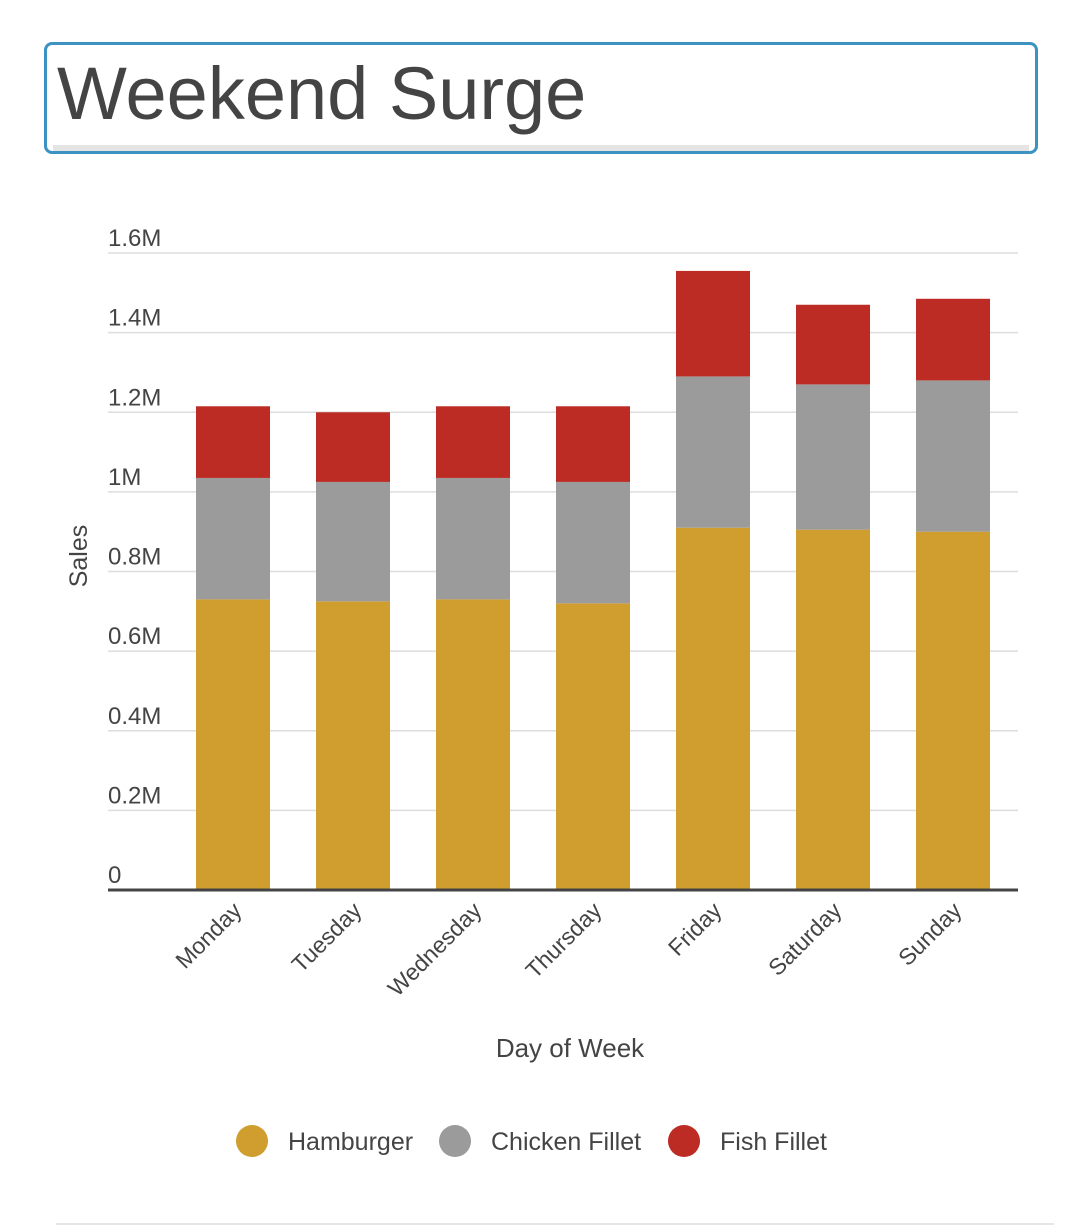 This screenshot has height=1232, width=1084. What do you see at coordinates (930, 934) in the screenshot?
I see `x-tick-label: Sunday` at bounding box center [930, 934].